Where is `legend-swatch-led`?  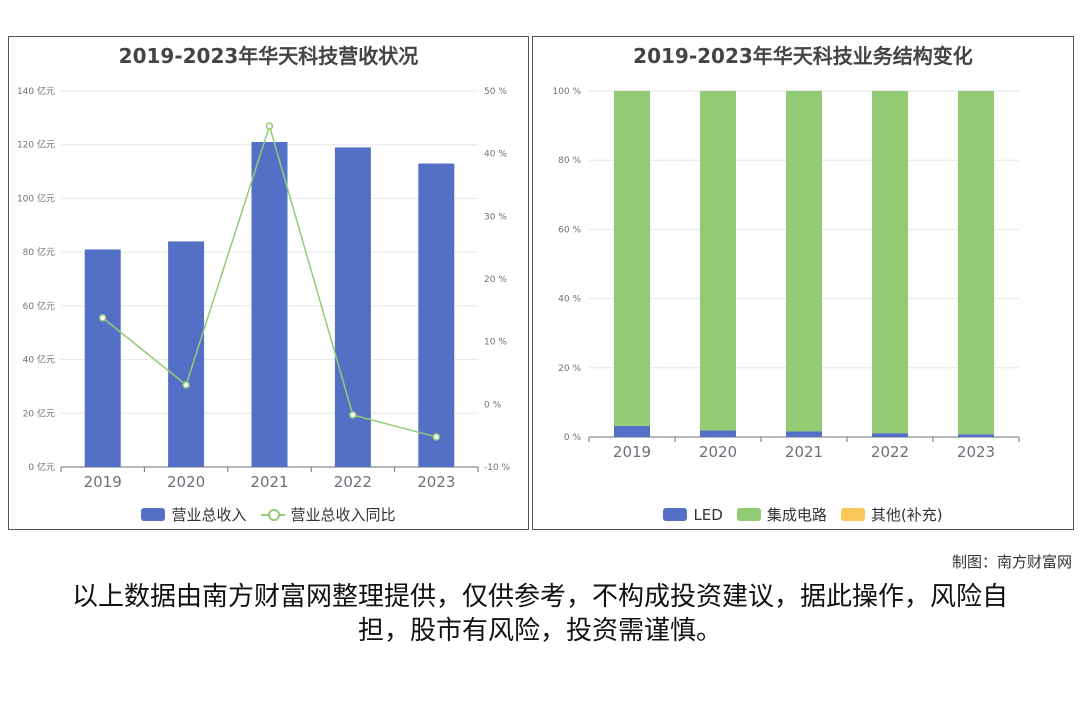
legend-swatch-led is located at coordinates (675, 514).